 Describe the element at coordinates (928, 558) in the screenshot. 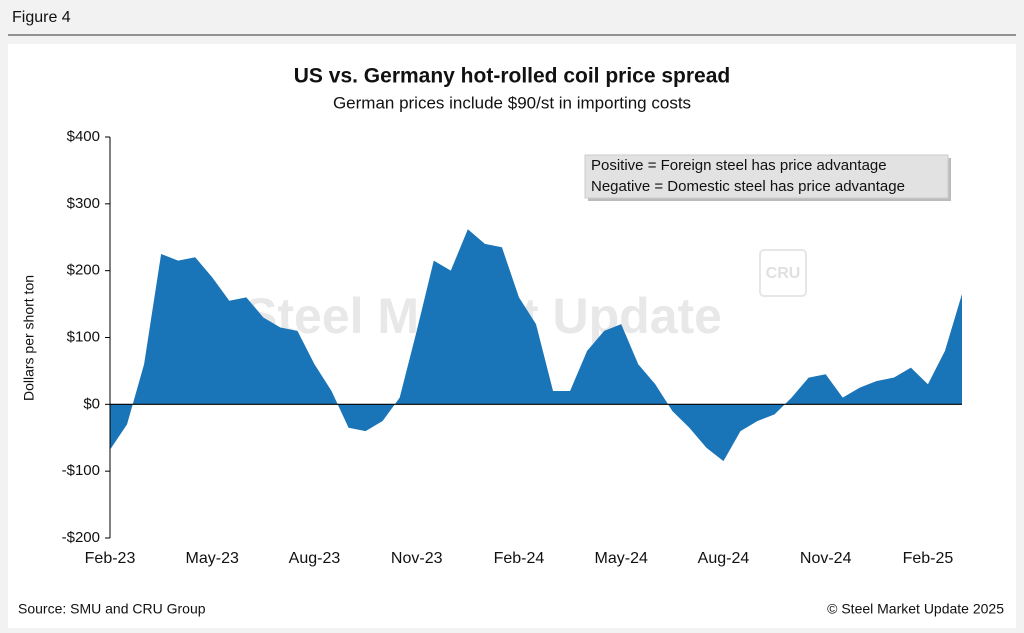

I see `x-tick-label: Feb-25` at that location.